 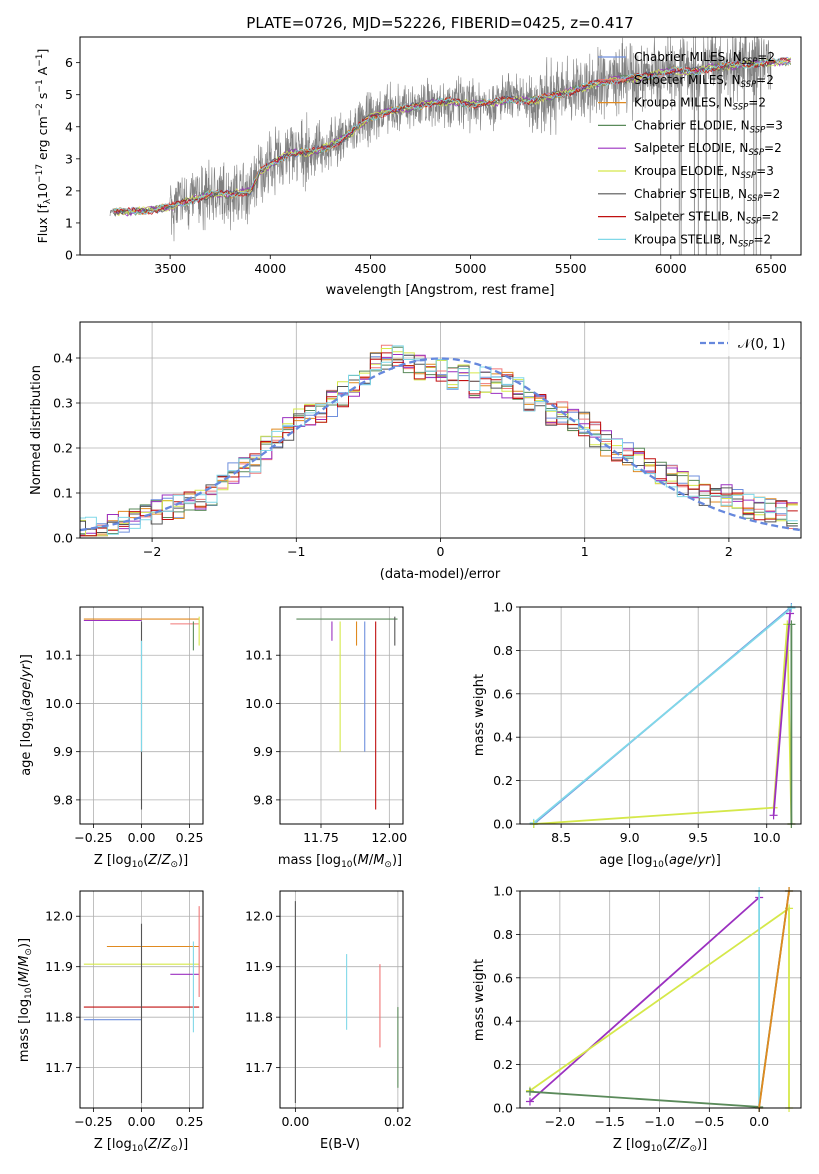 I want to click on mass-vs-Z-x-ticks: −0.25 0.00 0.25, so click(x=138, y=1118).